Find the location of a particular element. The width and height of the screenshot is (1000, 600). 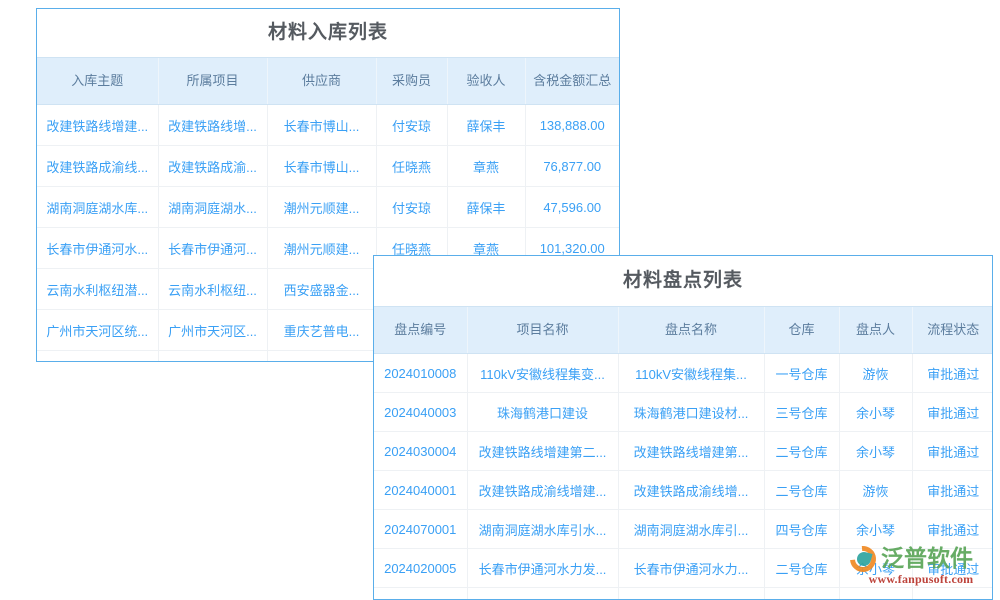

column-header-supplier: 供应商 is located at coordinates (321, 81).